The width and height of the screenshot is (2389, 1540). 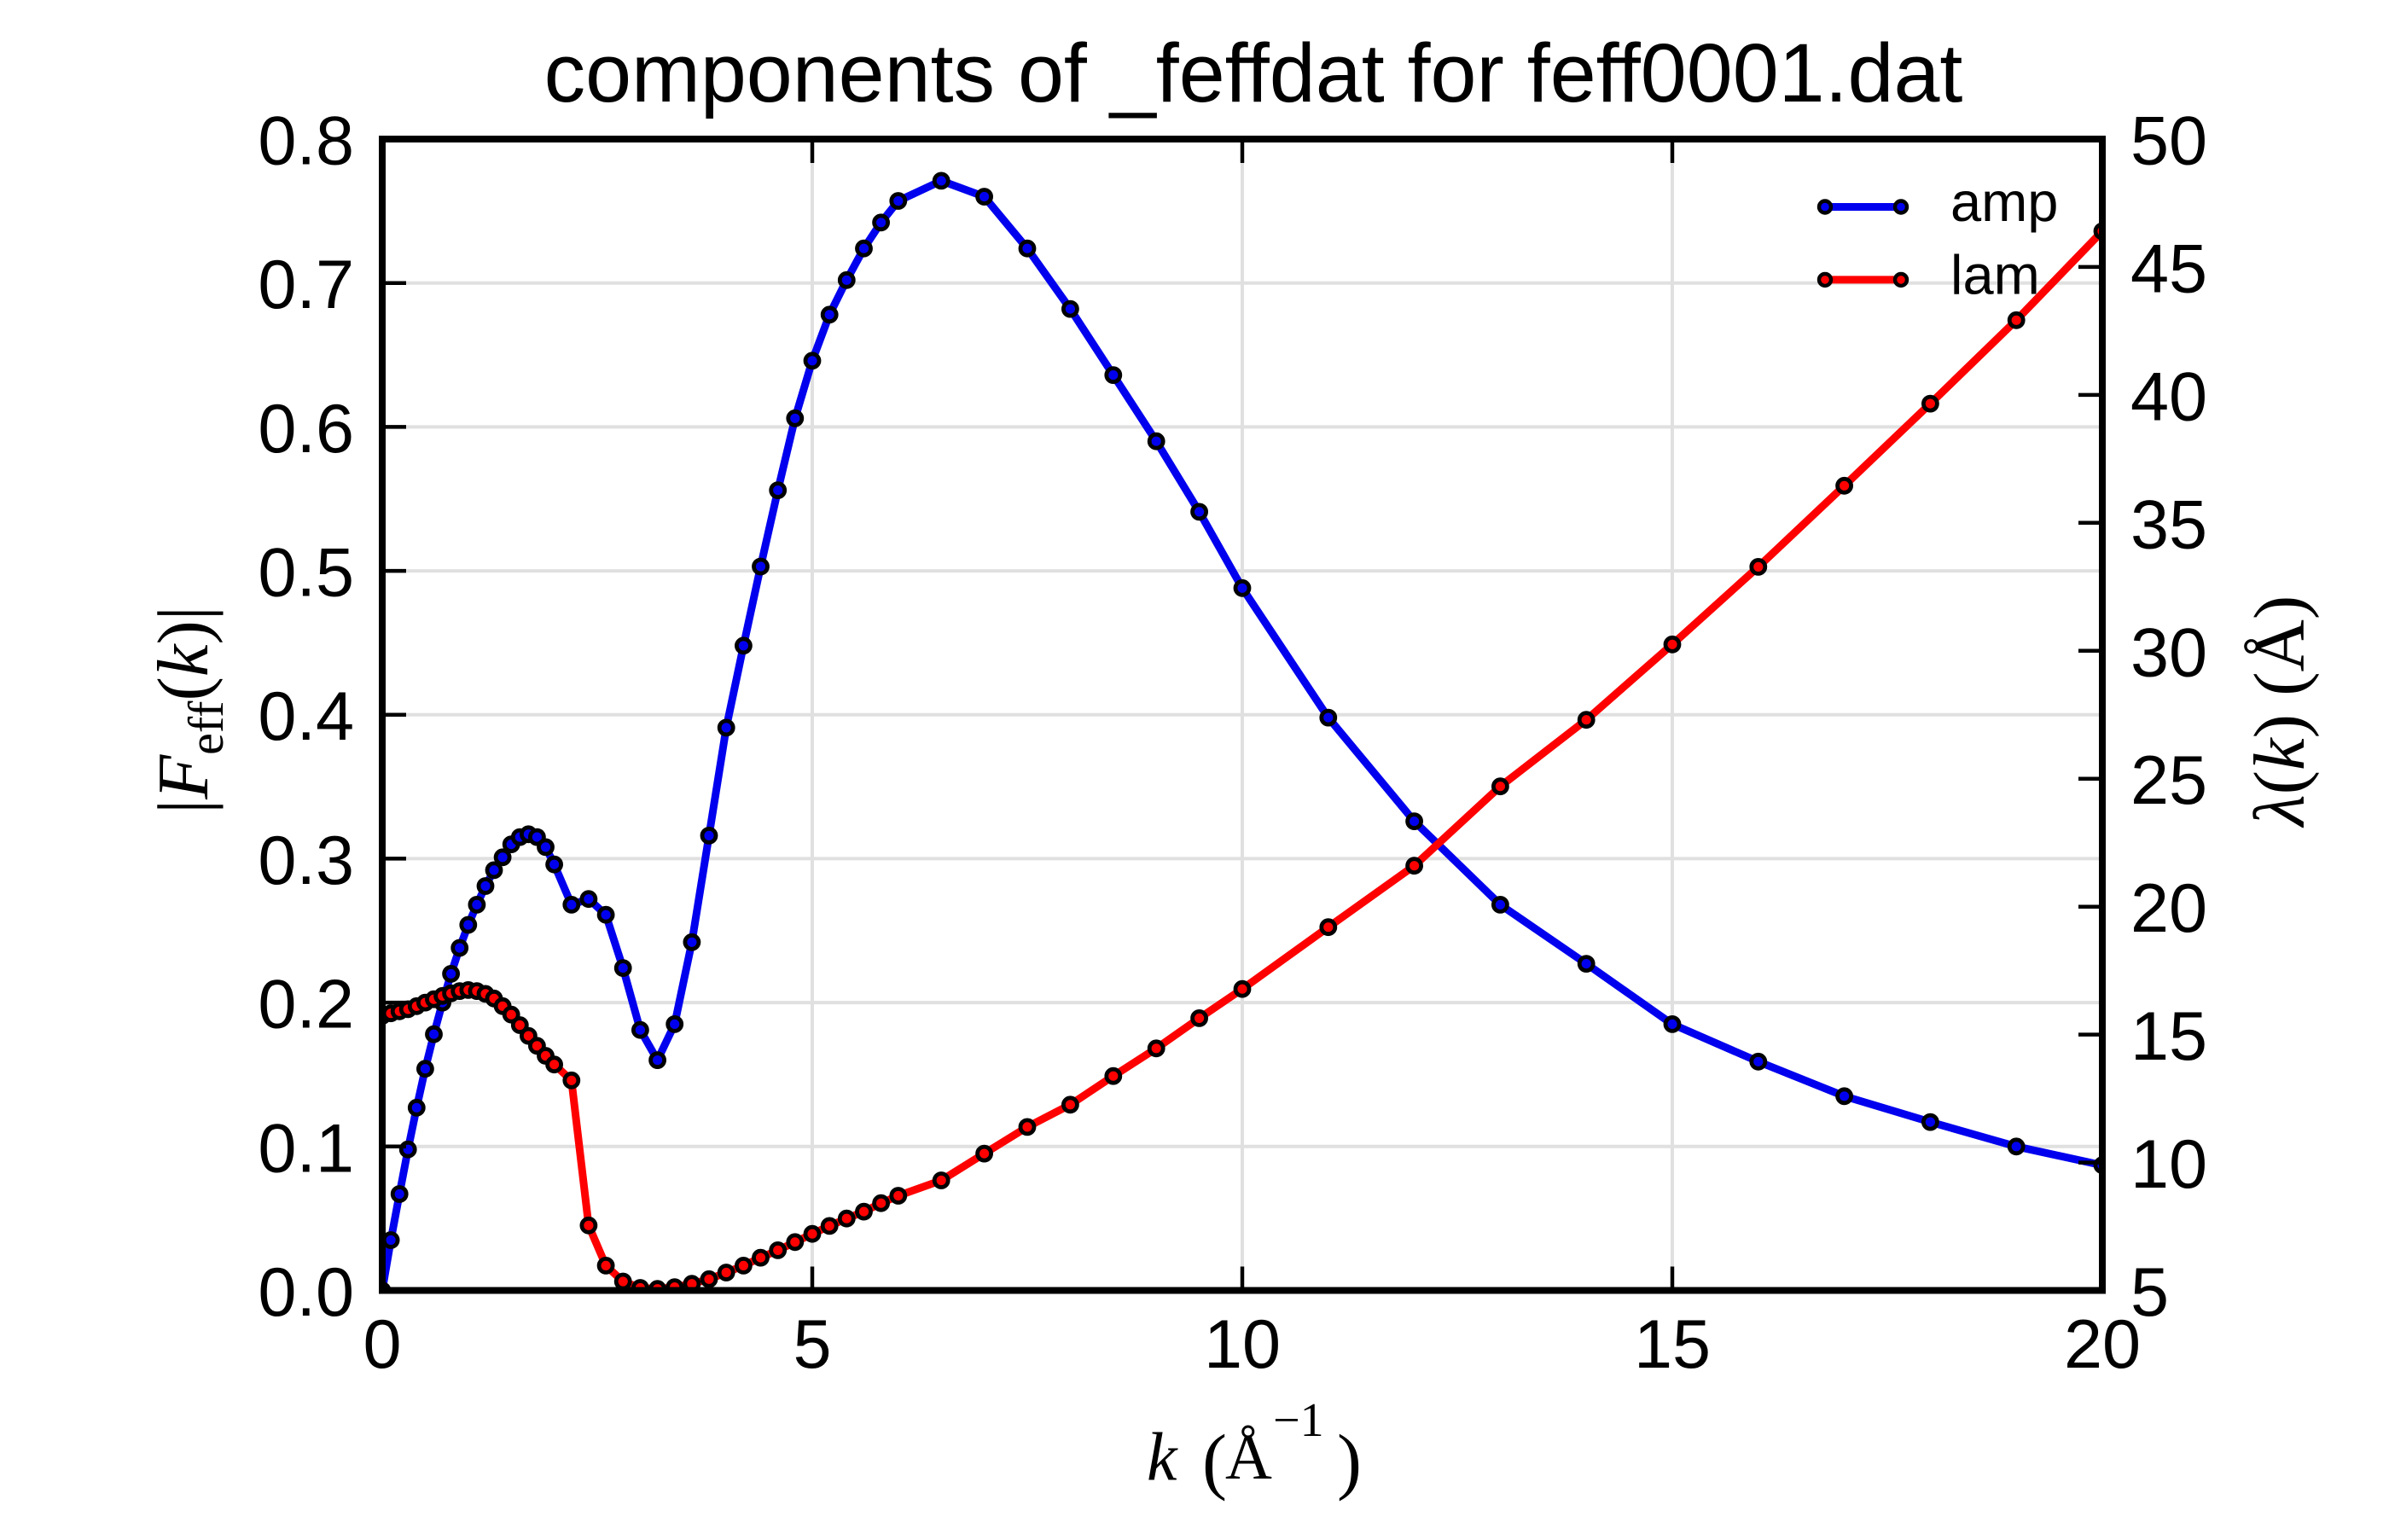 I want to click on svg-text: 0.4, so click(x=306, y=716).